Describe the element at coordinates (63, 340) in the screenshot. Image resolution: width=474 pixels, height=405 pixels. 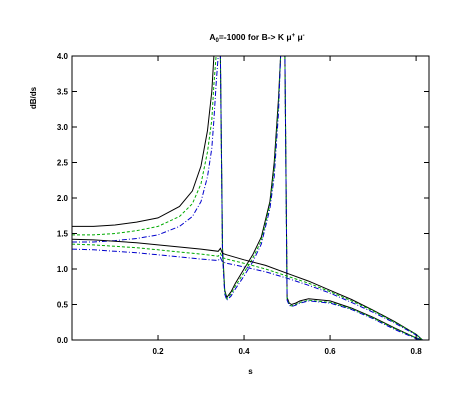
I see `y-tick-label: 0.0` at that location.